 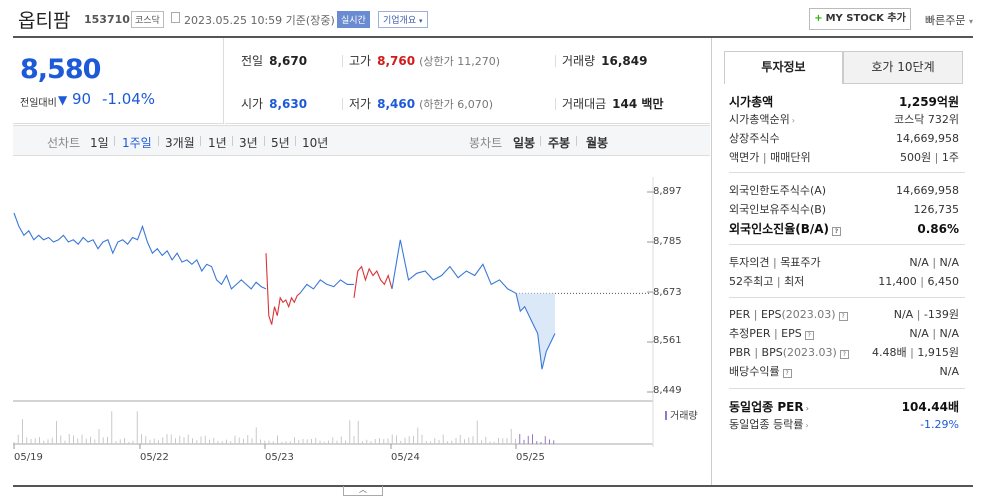 What do you see at coordinates (844, 120) in the screenshot?
I see `info-row-market-cap-rank: 시가총액순위 › 코스닥 732위` at bounding box center [844, 120].